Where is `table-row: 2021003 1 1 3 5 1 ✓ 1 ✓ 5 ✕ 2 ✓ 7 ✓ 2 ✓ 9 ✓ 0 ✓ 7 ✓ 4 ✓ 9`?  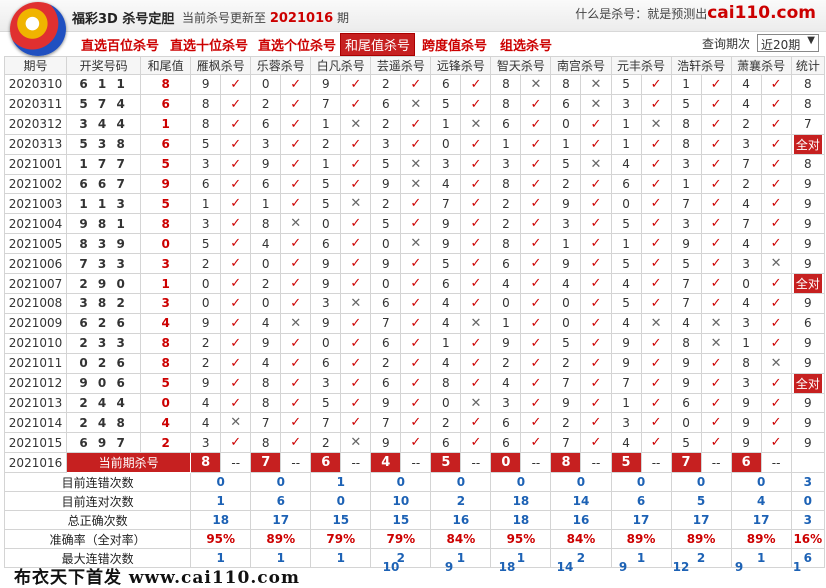
table-row: 2021003 1 1 3 5 1 ✓ 1 ✓ 5 ✕ 2 ✓ 7 ✓ 2 ✓ 9 ✓ 0 ✓ 7 ✓ 4 ✓ 9 is located at coordinates (414, 204).